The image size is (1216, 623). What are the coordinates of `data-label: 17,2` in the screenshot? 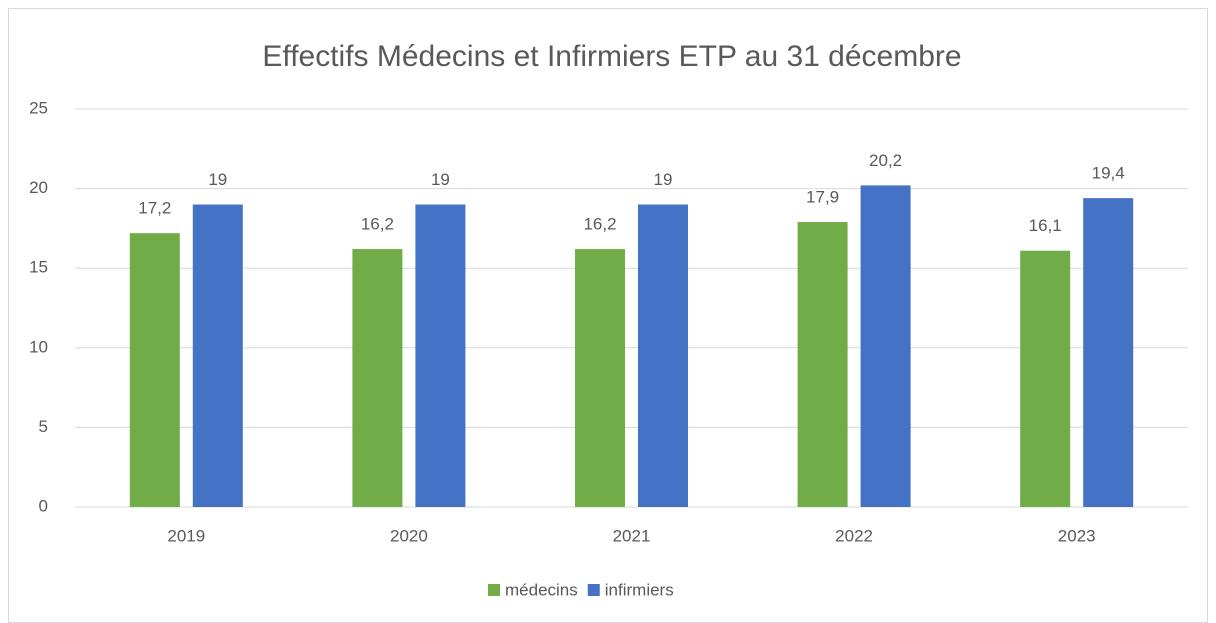 It's located at (154, 208).